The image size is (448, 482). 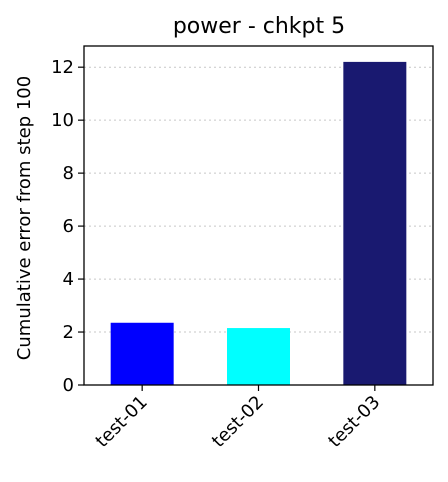 What do you see at coordinates (62, 67) in the screenshot?
I see `y-tick-label-6: 12` at bounding box center [62, 67].